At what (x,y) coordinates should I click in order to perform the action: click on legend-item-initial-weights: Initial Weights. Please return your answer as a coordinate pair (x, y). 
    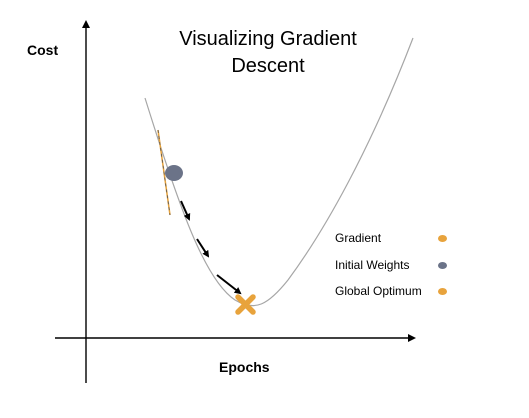
    Looking at the image, I should click on (392, 267).